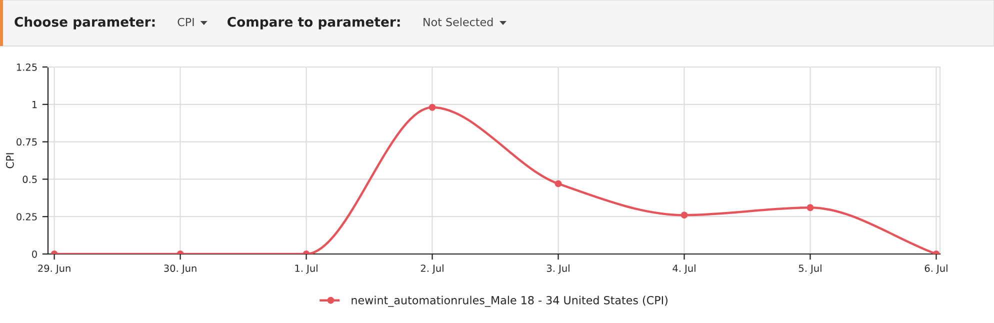  What do you see at coordinates (26, 142) in the screenshot?
I see `y-tick-label: 0.75` at bounding box center [26, 142].